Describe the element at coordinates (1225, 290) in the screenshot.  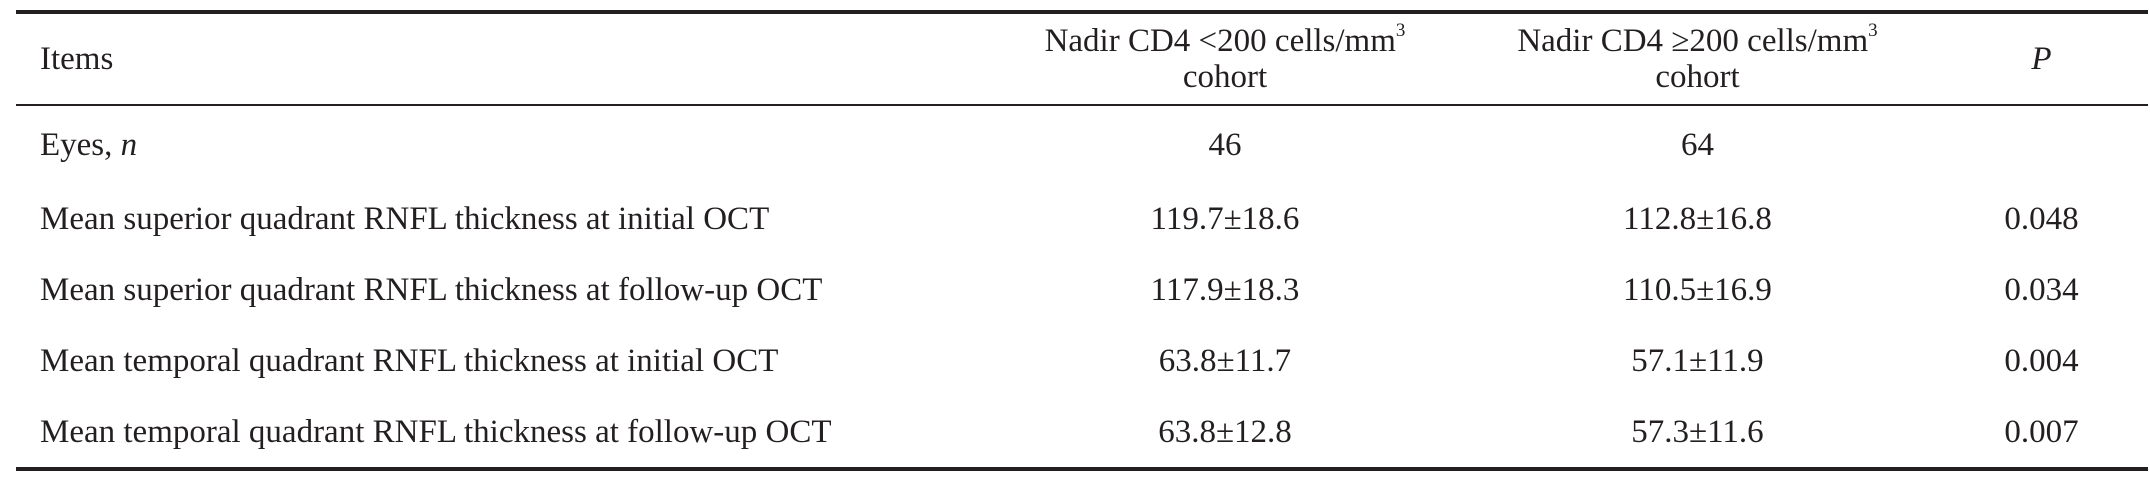
I see `row-group1-value: 117.9±18.3` at that location.